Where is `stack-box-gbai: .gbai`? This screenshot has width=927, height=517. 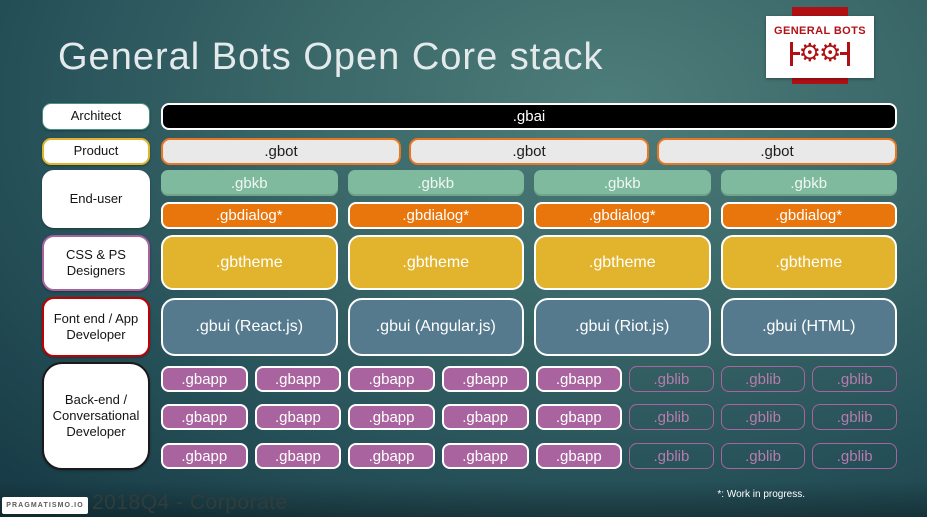 stack-box-gbai: .gbai is located at coordinates (529, 116).